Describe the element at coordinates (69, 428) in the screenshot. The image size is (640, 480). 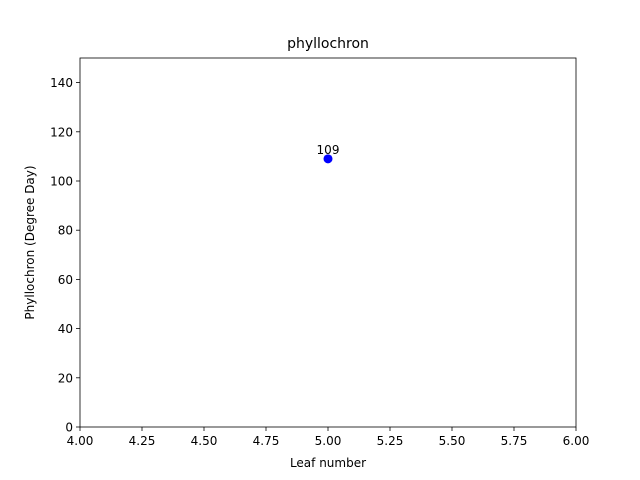
I see `y-tick-label: 0` at that location.